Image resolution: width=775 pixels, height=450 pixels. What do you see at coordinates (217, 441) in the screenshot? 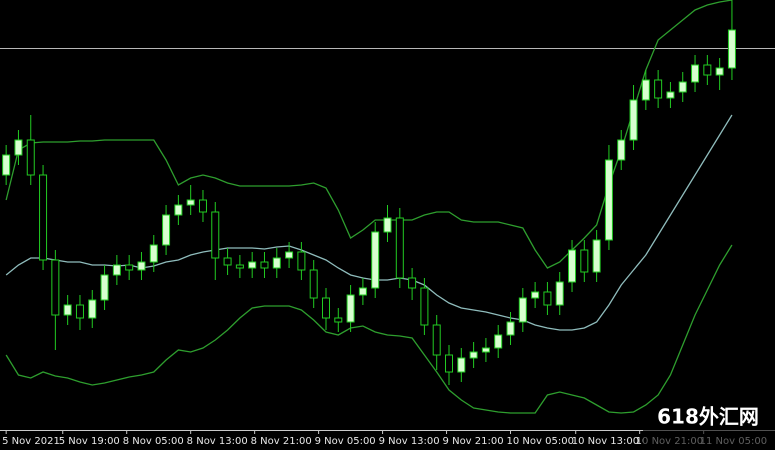
I see `x-tick-label: 8 Nov 13:00` at bounding box center [217, 441].